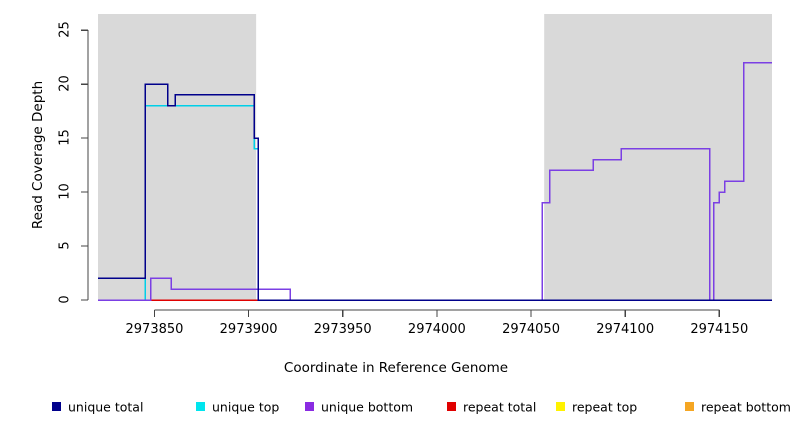 This screenshot has width=792, height=432. I want to click on legend-item-unique-total: unique total, so click(97, 407).